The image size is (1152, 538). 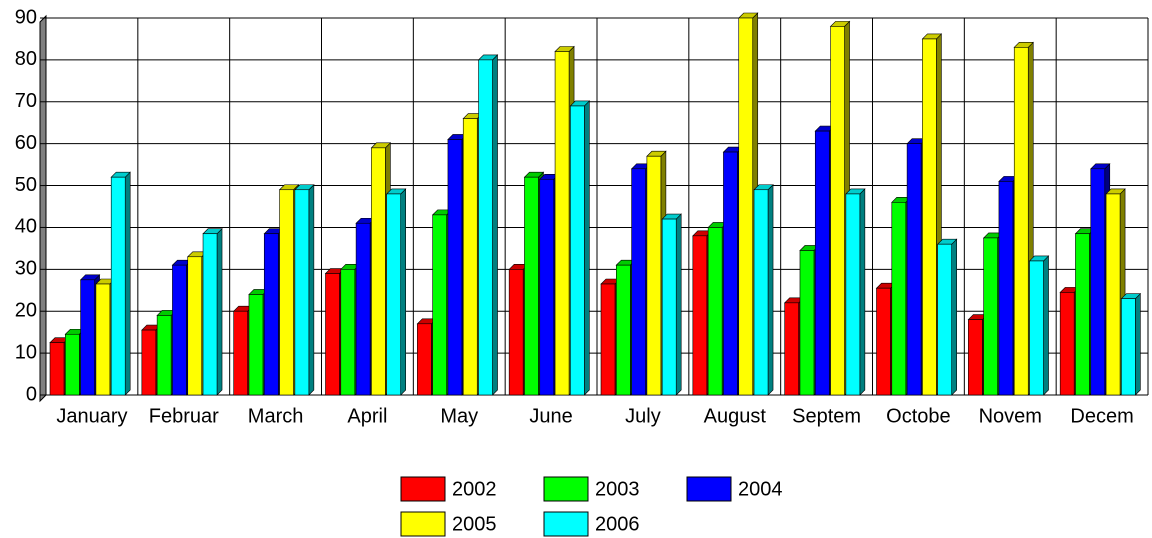 What do you see at coordinates (26, 311) in the screenshot?
I see `y-tick-label: 20` at bounding box center [26, 311].